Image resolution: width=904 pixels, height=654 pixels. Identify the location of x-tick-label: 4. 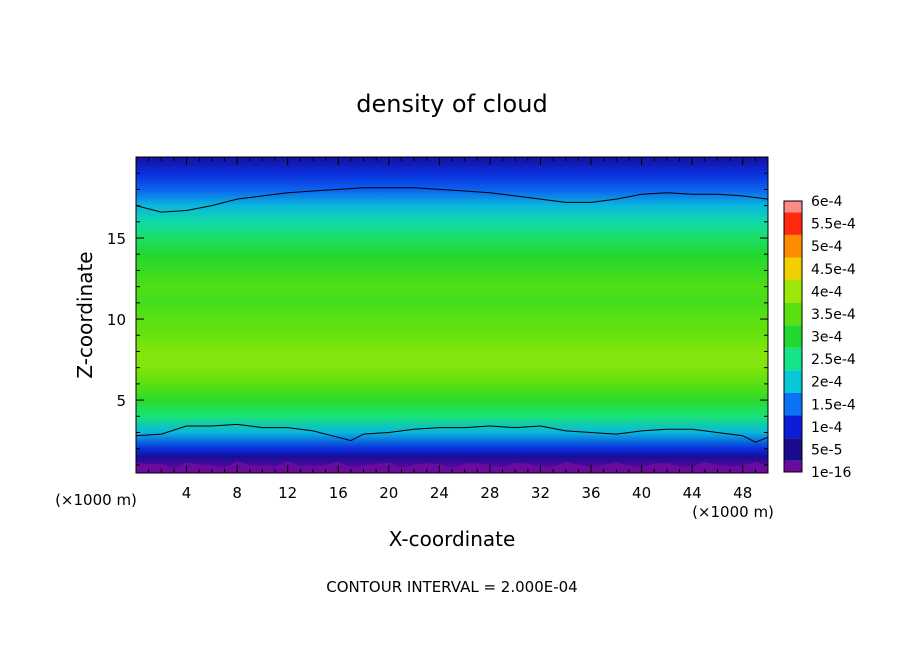
(187, 493).